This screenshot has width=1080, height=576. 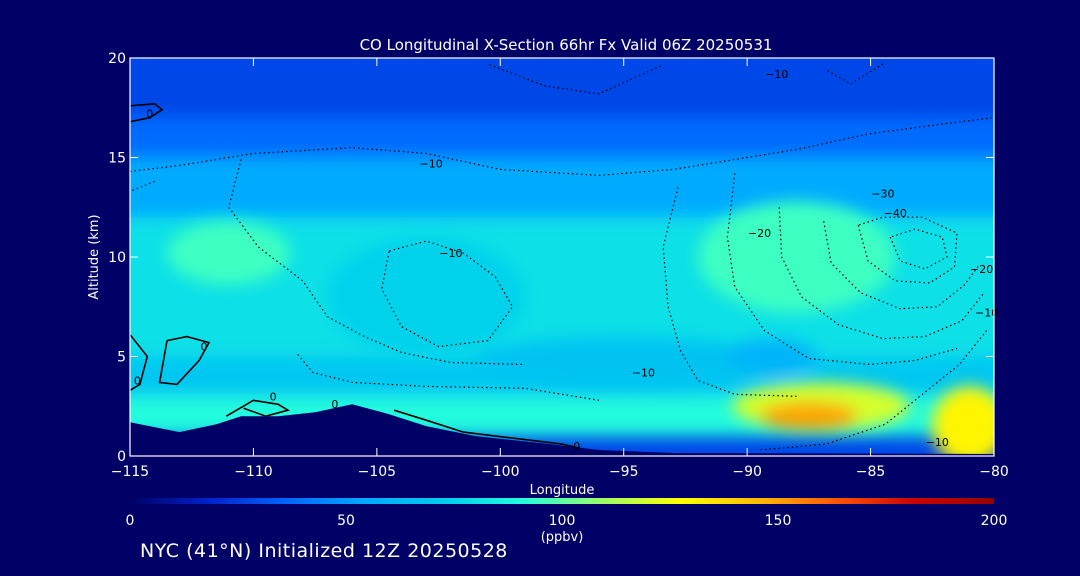 What do you see at coordinates (994, 521) in the screenshot?
I see `colorbar-tick-label: 200` at bounding box center [994, 521].